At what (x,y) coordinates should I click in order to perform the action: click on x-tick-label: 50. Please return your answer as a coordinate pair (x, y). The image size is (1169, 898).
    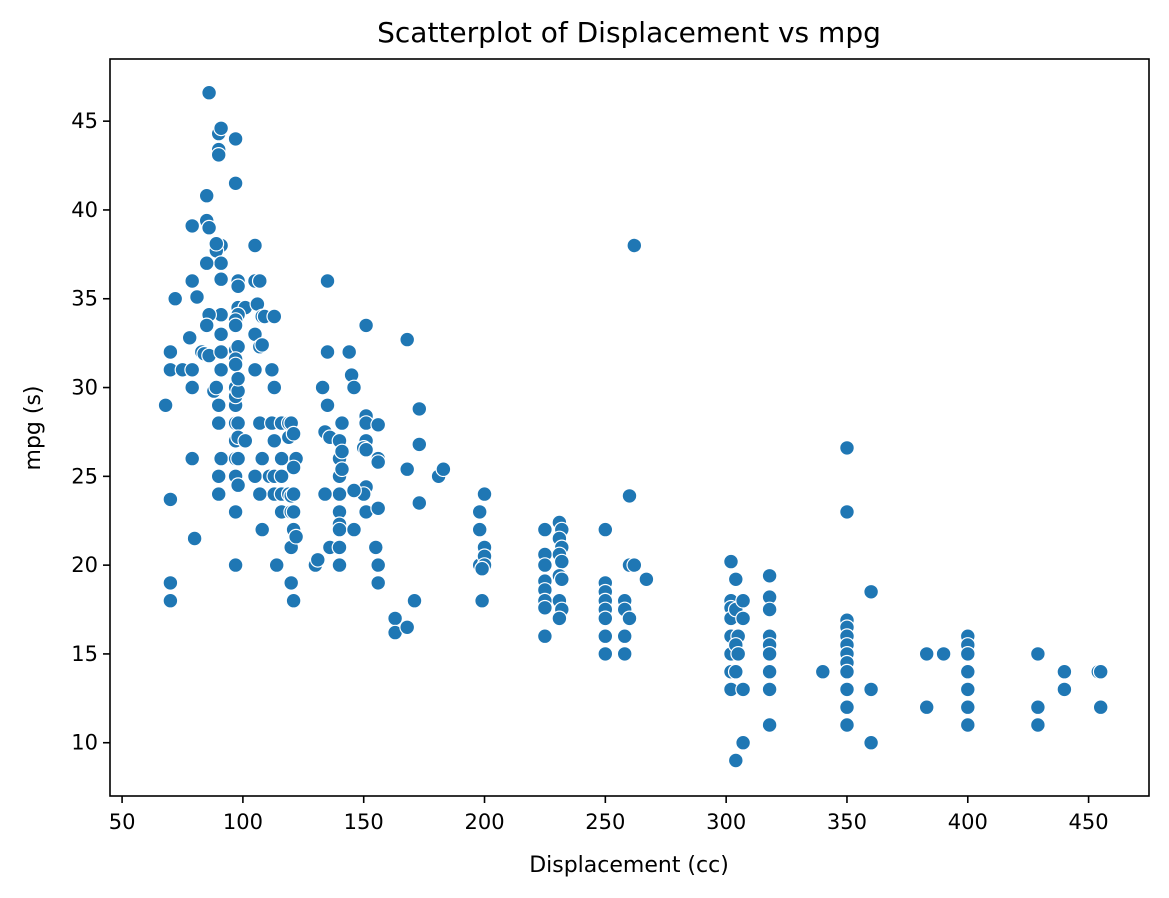
    Looking at the image, I should click on (122, 822).